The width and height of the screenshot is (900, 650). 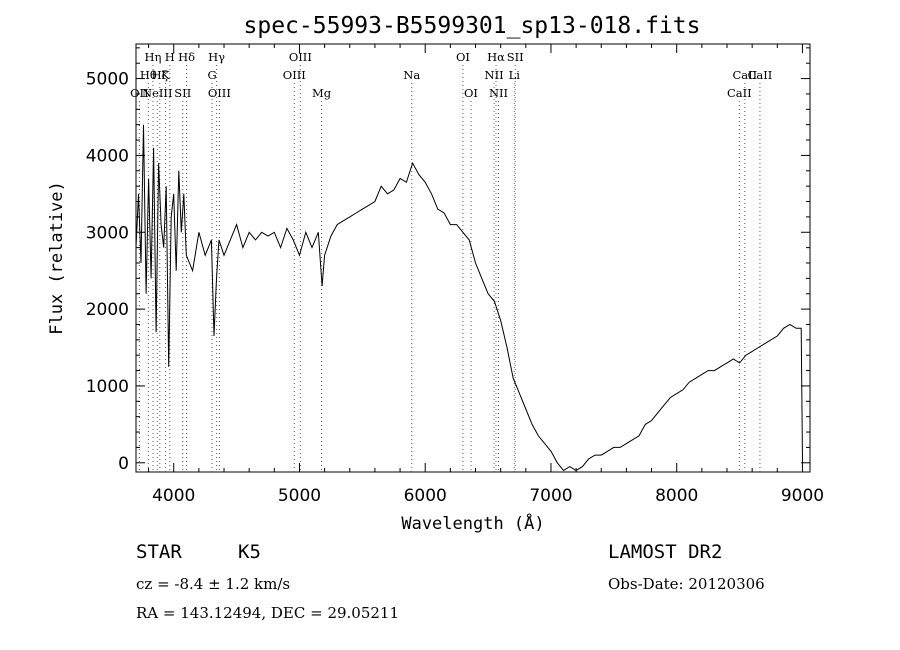 What do you see at coordinates (159, 552) in the screenshot?
I see `object-class: STAR` at bounding box center [159, 552].